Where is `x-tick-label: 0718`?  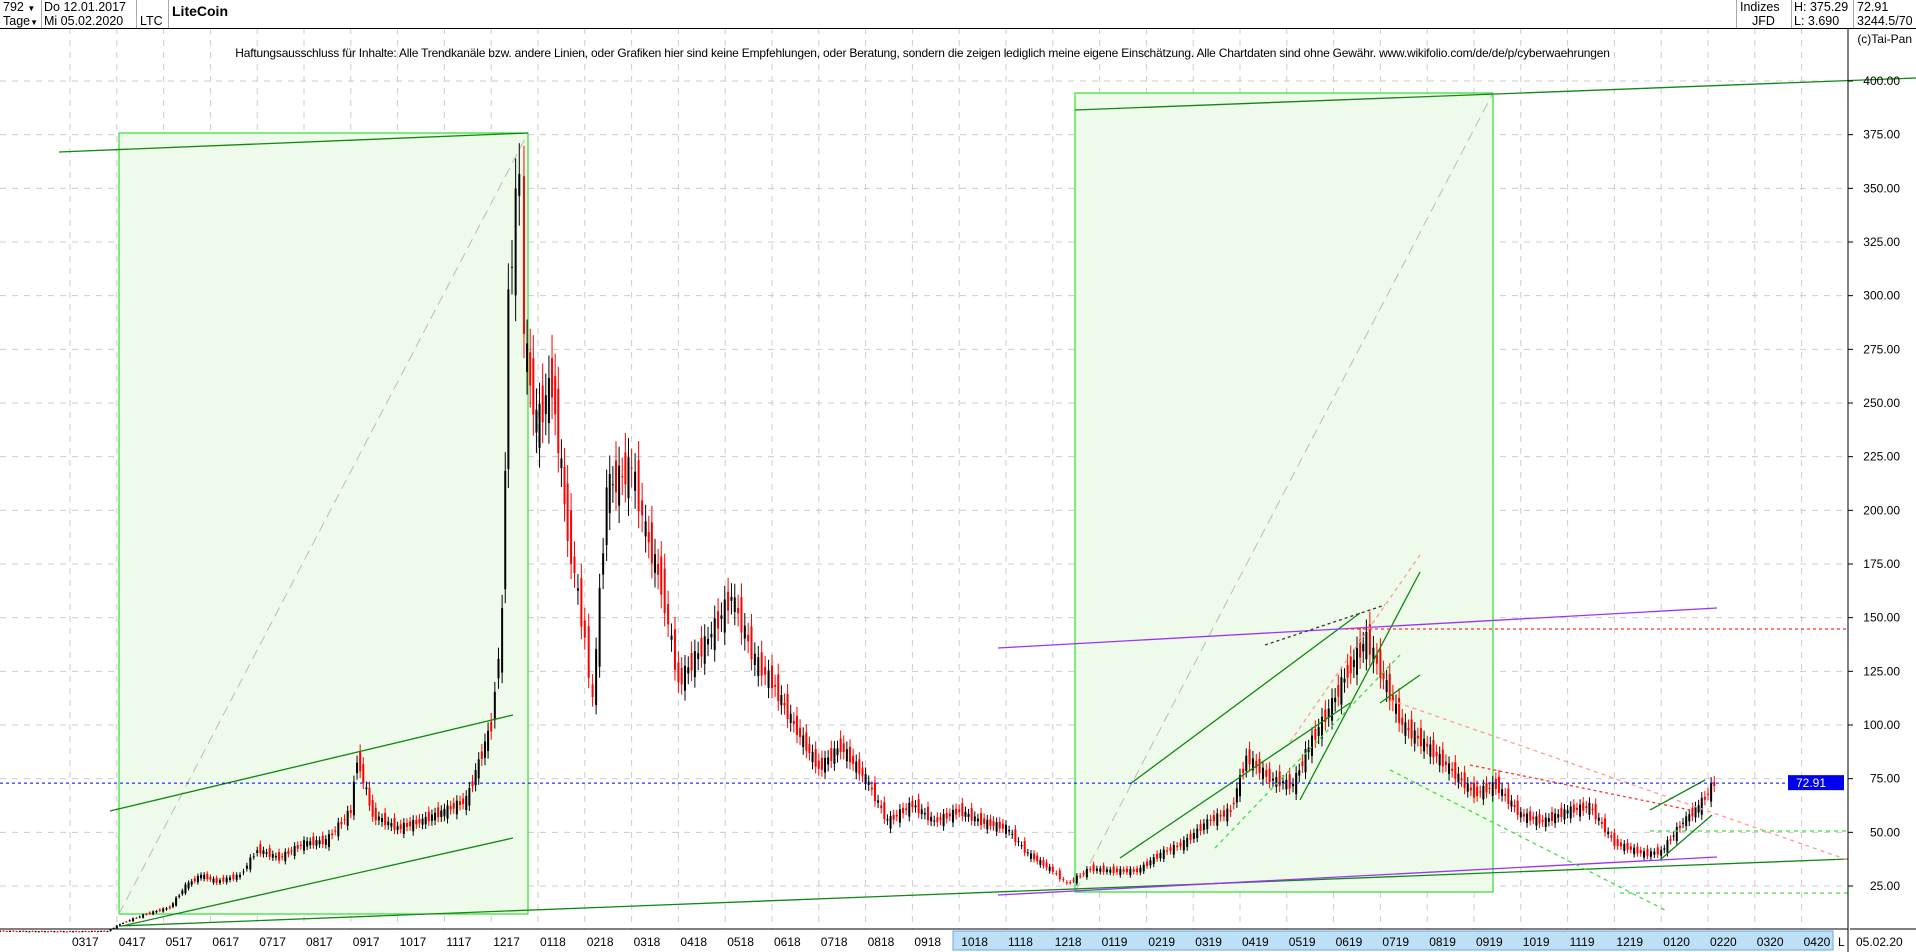 x-tick-label: 0718 is located at coordinates (834, 942).